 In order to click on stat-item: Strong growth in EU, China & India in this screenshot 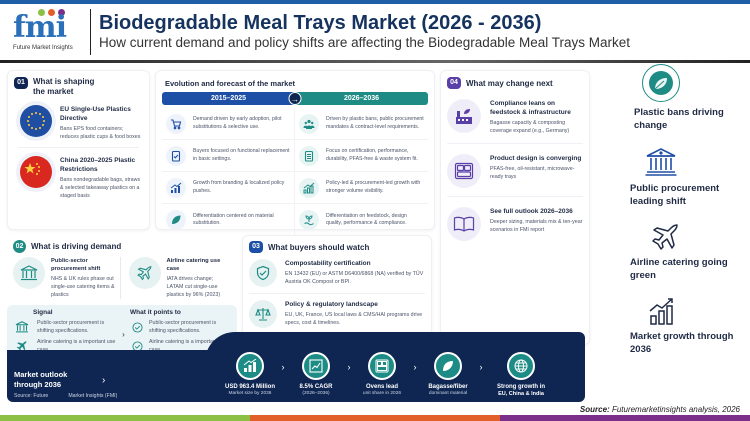, I will do `click(521, 374)`.